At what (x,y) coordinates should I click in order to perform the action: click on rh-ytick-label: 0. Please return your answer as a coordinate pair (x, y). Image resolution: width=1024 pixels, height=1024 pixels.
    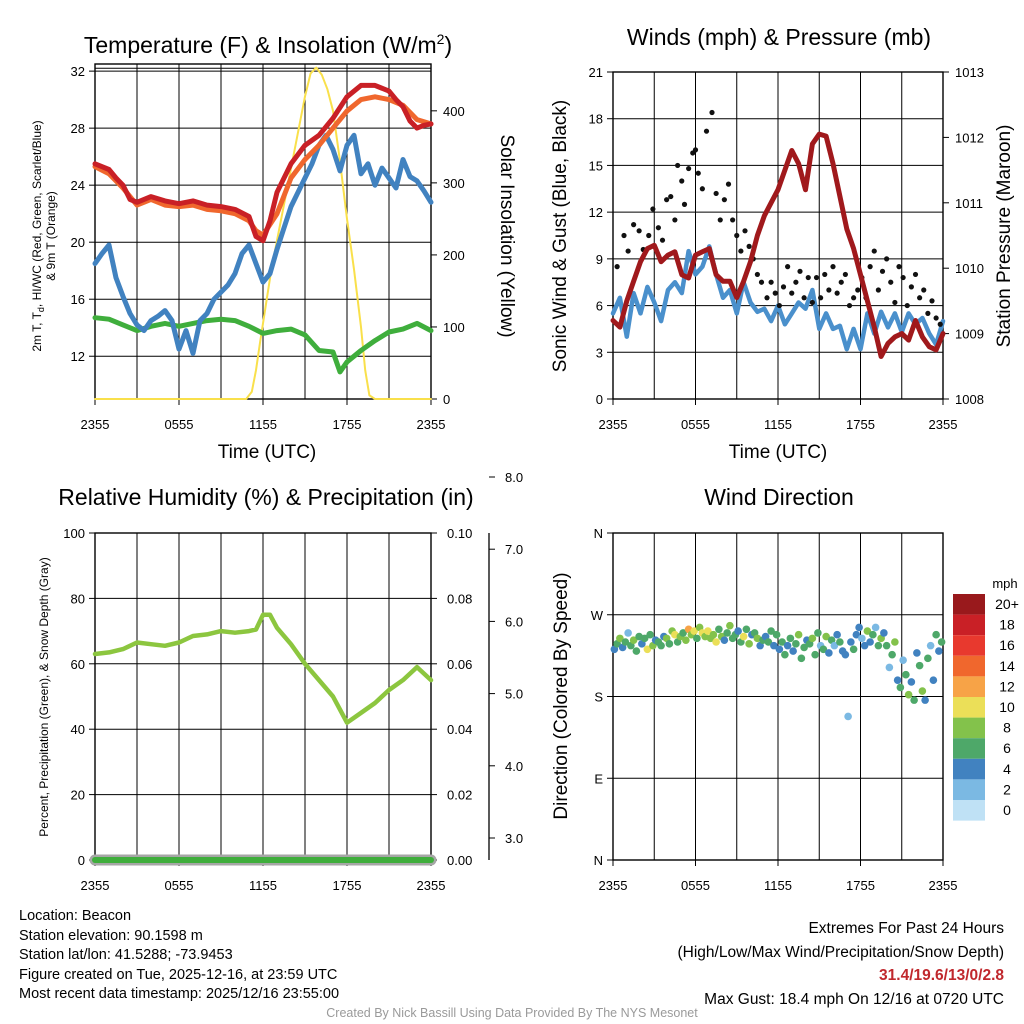
    Looking at the image, I should click on (81, 860).